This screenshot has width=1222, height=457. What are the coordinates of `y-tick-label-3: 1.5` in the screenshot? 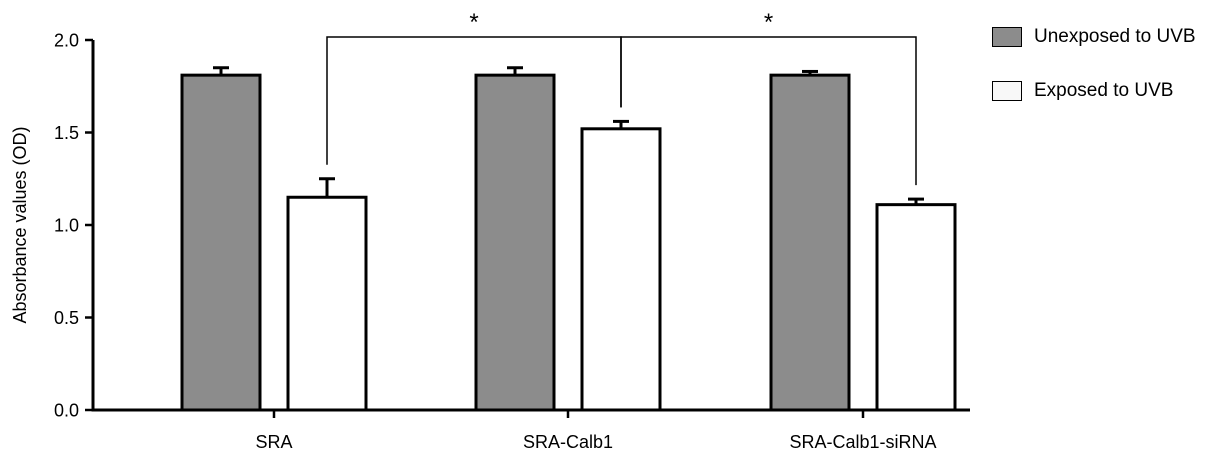 It's located at (66, 133).